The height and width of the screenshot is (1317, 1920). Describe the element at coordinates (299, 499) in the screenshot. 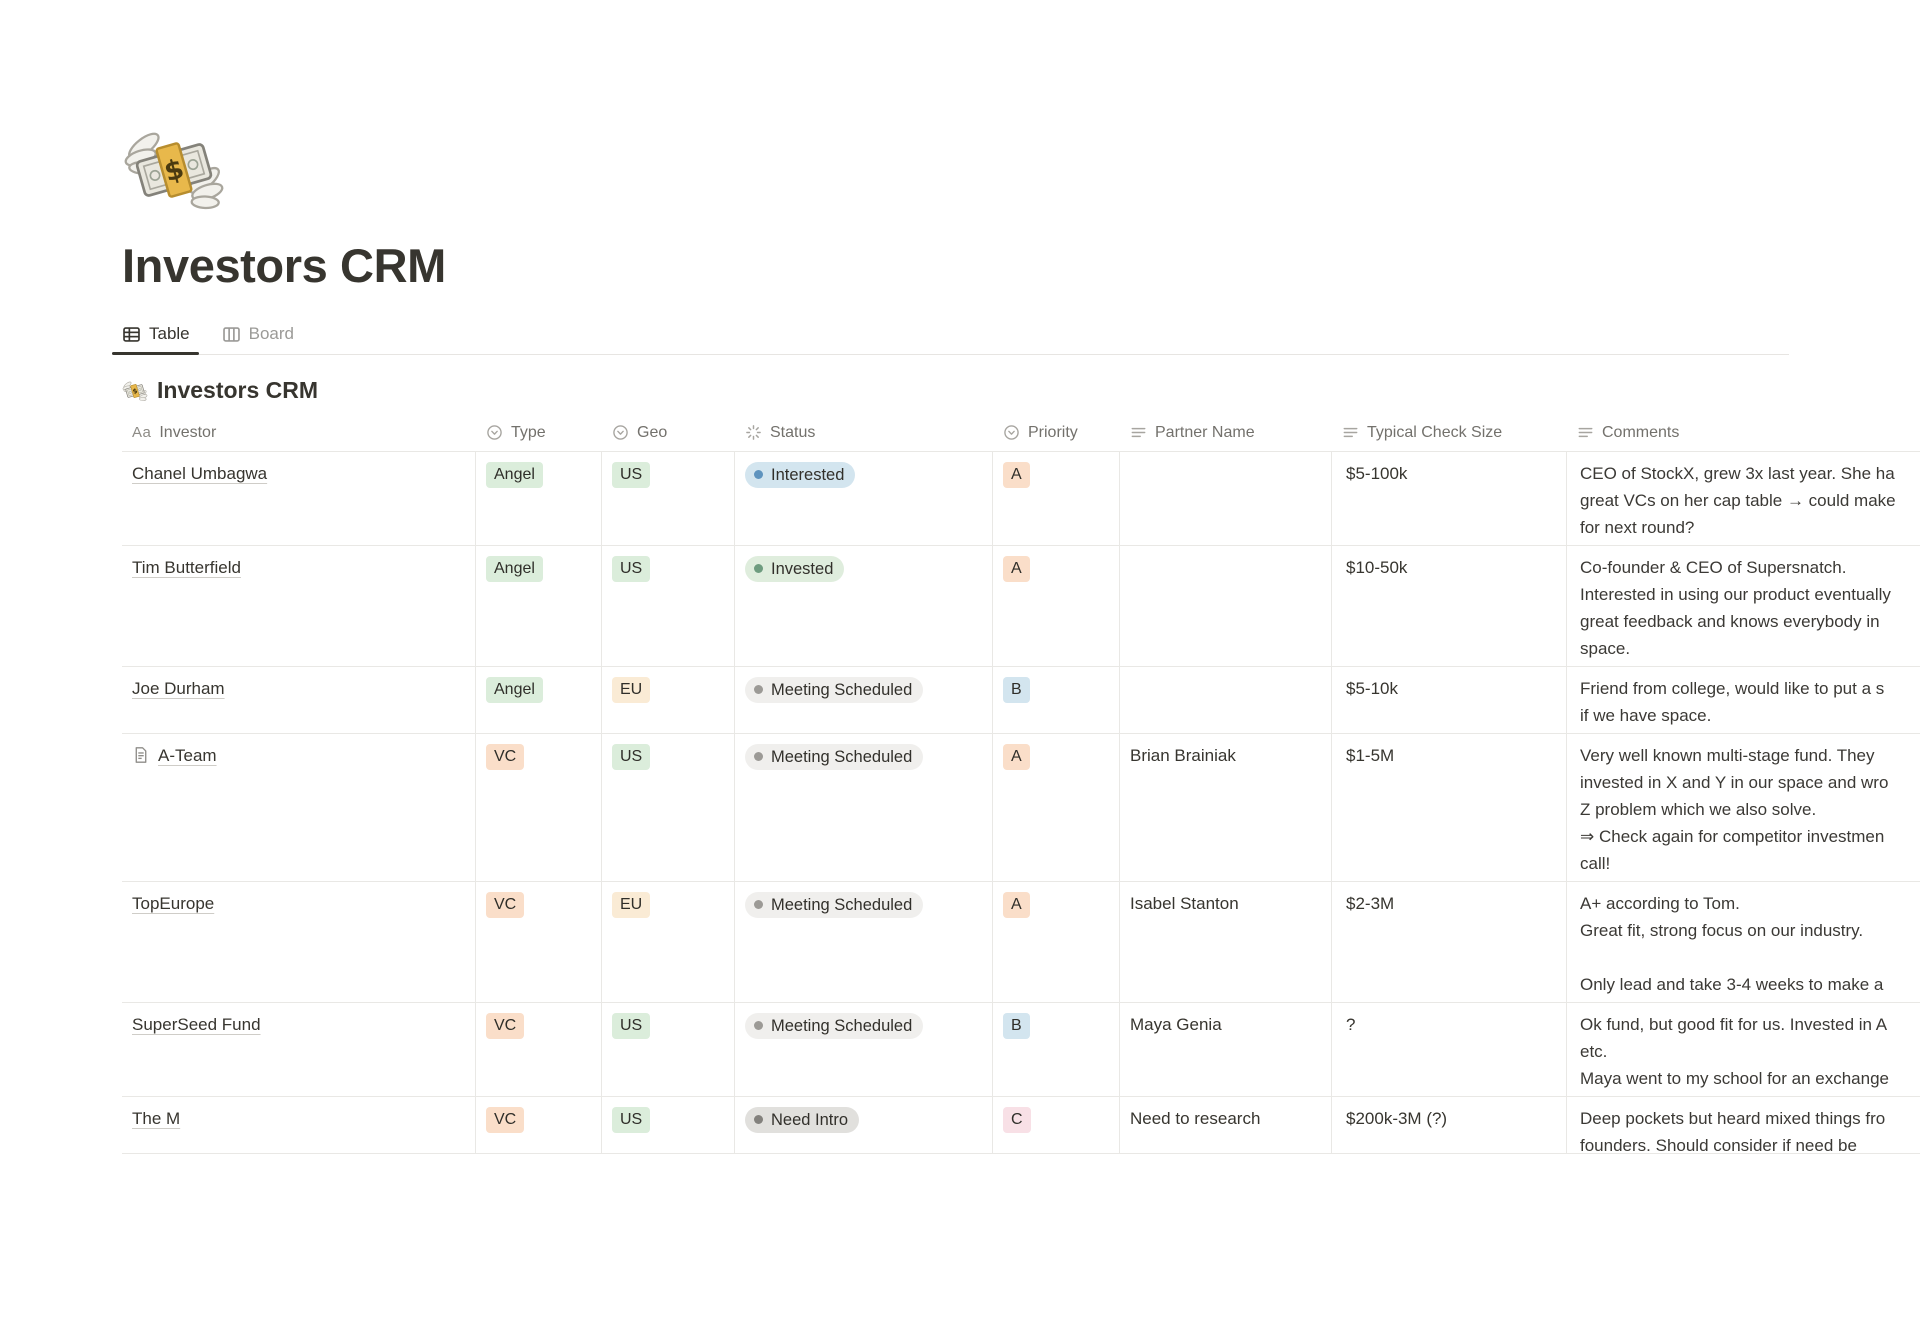

I see `investor-cell: Chanel Umbagwa` at that location.